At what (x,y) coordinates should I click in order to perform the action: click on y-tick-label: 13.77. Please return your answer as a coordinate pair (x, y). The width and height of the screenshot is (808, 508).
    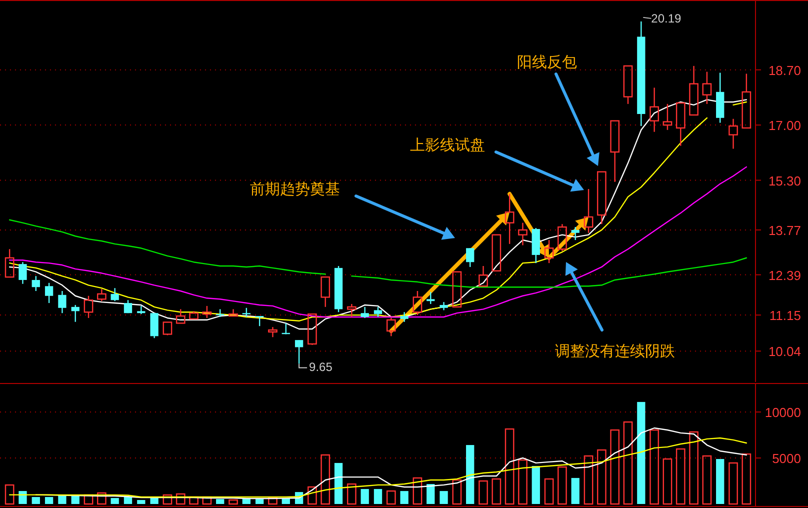
    Looking at the image, I should click on (784, 230).